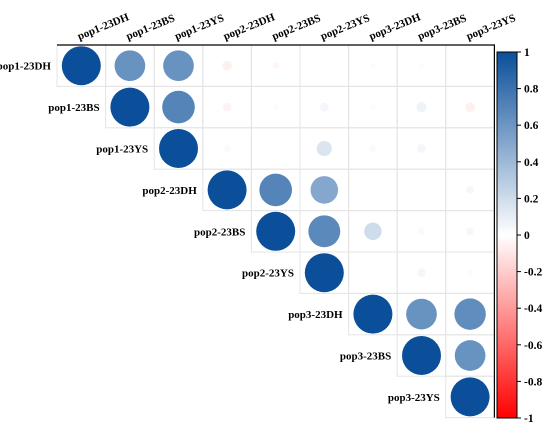 The image size is (550, 427). Describe the element at coordinates (533, 346) in the screenshot. I see `colorbar-tick-label: -0.6` at that location.